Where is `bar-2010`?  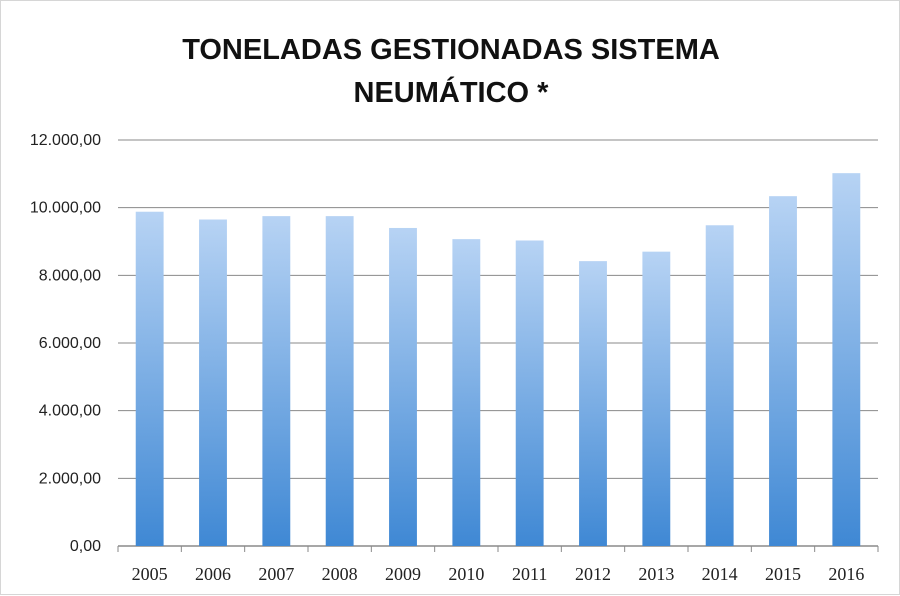 bar-2010 is located at coordinates (466, 393).